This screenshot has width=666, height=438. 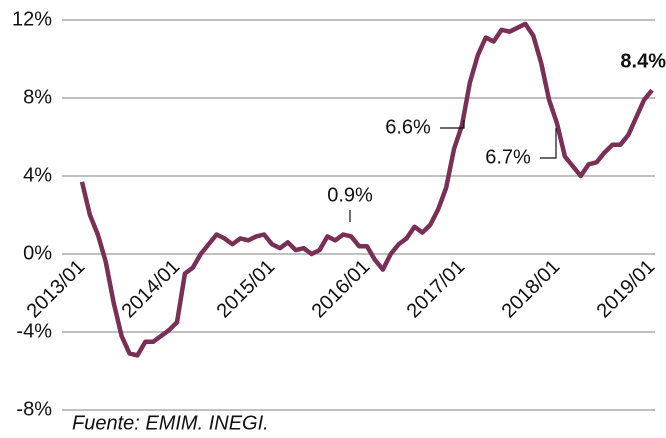 I want to click on annotation: 8.4%, so click(x=643, y=61).